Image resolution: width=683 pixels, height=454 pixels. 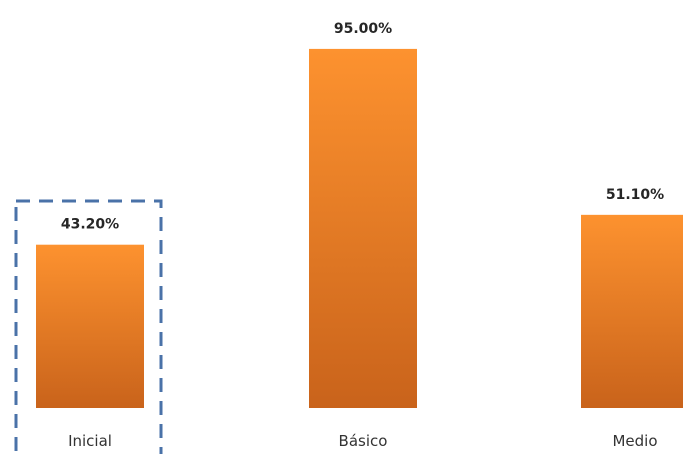 What do you see at coordinates (90, 441) in the screenshot?
I see `category-label-inicial: Inicial` at bounding box center [90, 441].